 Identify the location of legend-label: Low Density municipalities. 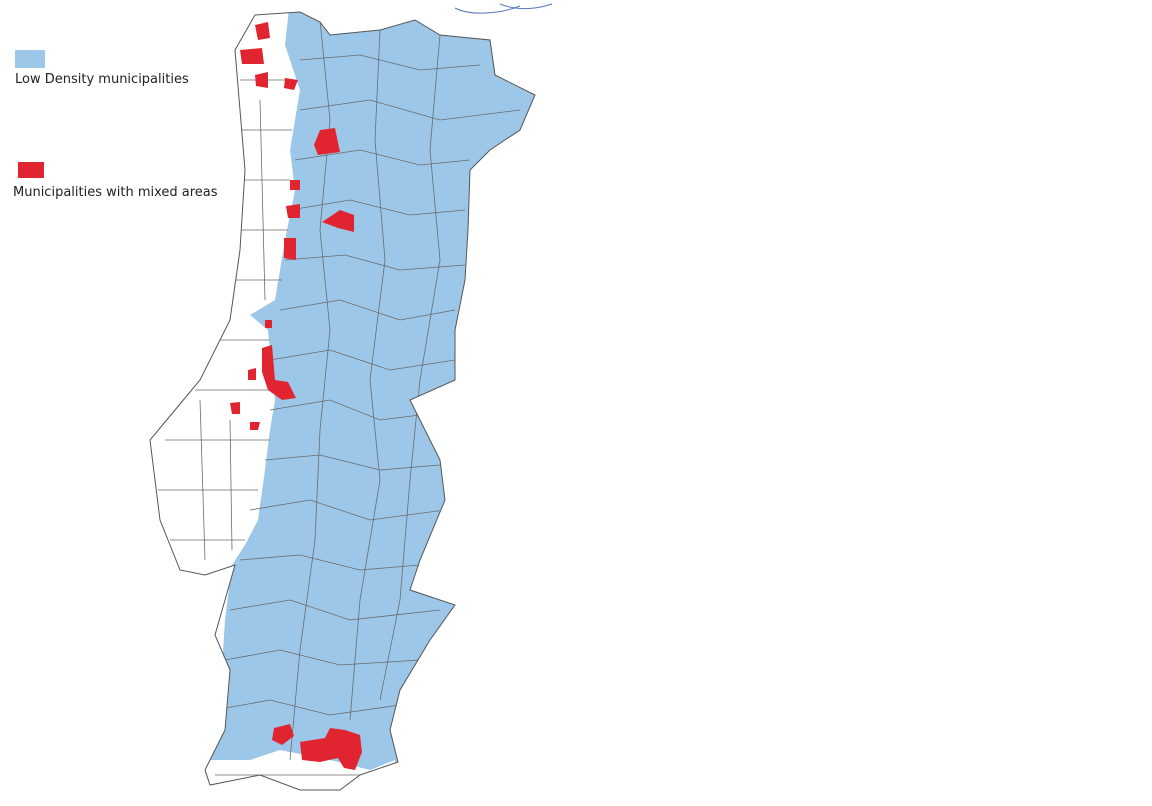
(102, 79).